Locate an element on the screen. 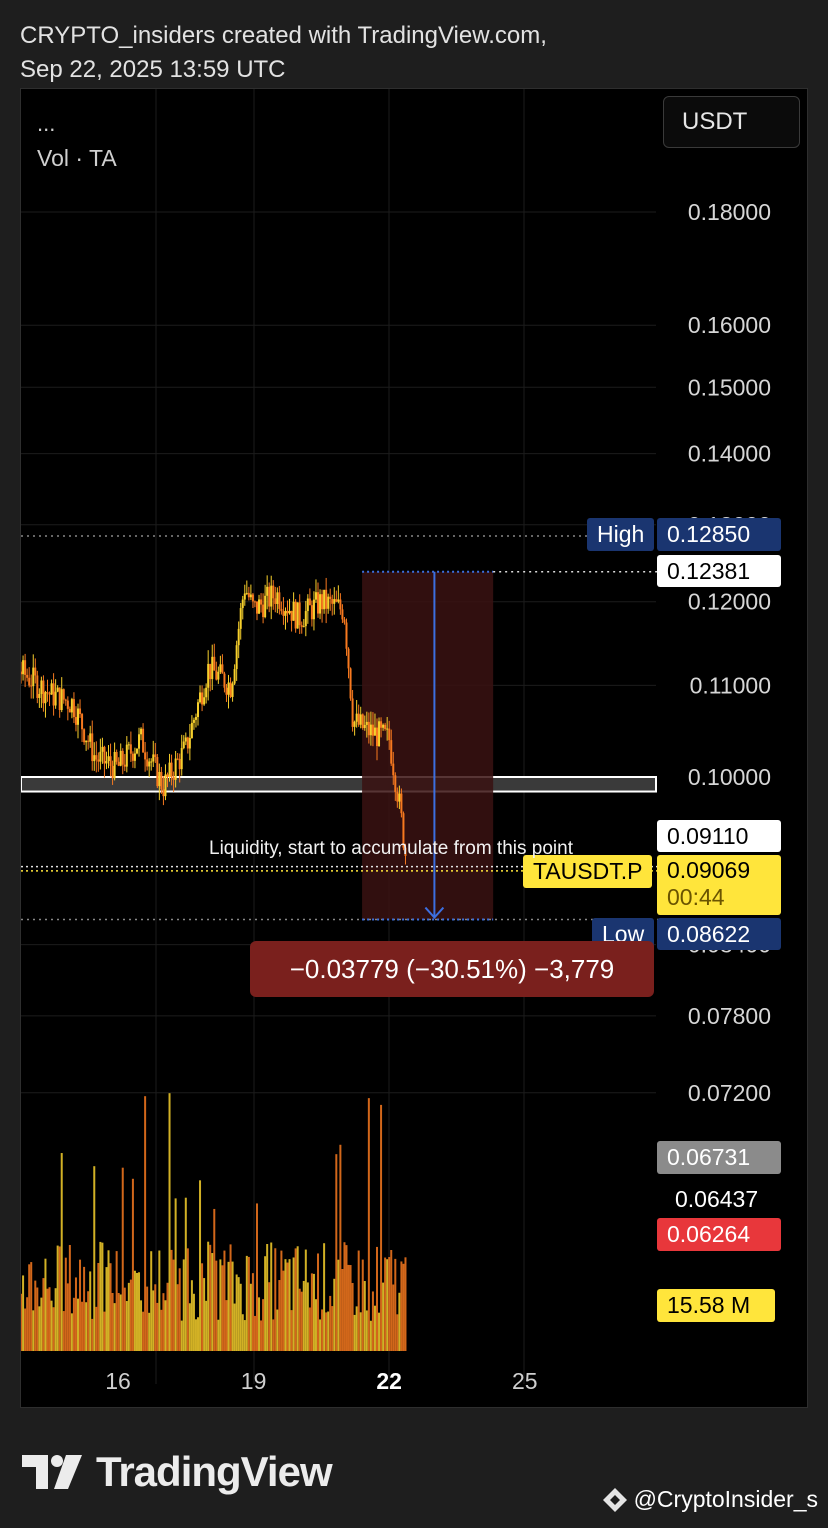 This screenshot has width=828, height=1528. liquidity-level-tag: 0.09110 is located at coordinates (719, 836).